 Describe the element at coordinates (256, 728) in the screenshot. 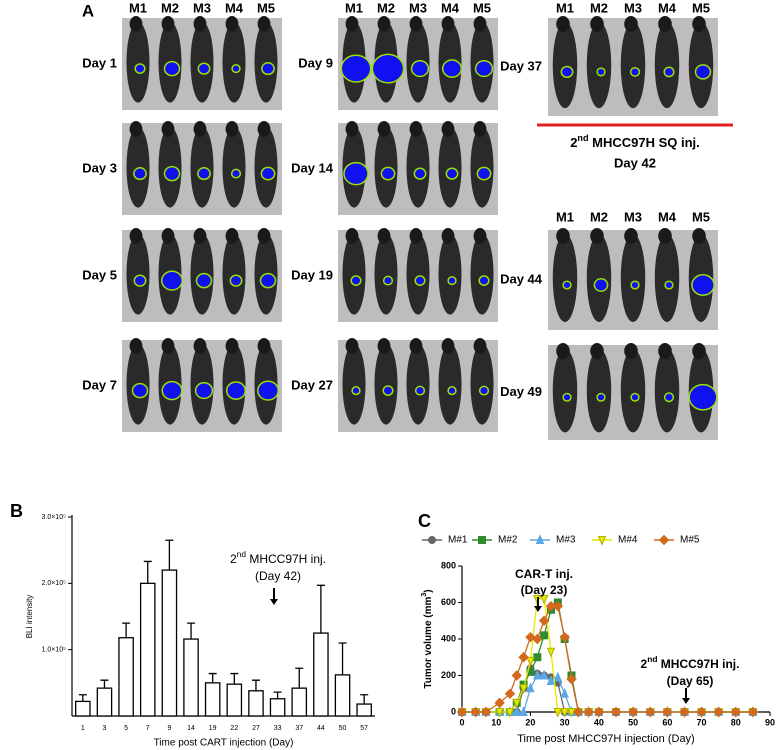

I see `x-tick-label: 27` at that location.